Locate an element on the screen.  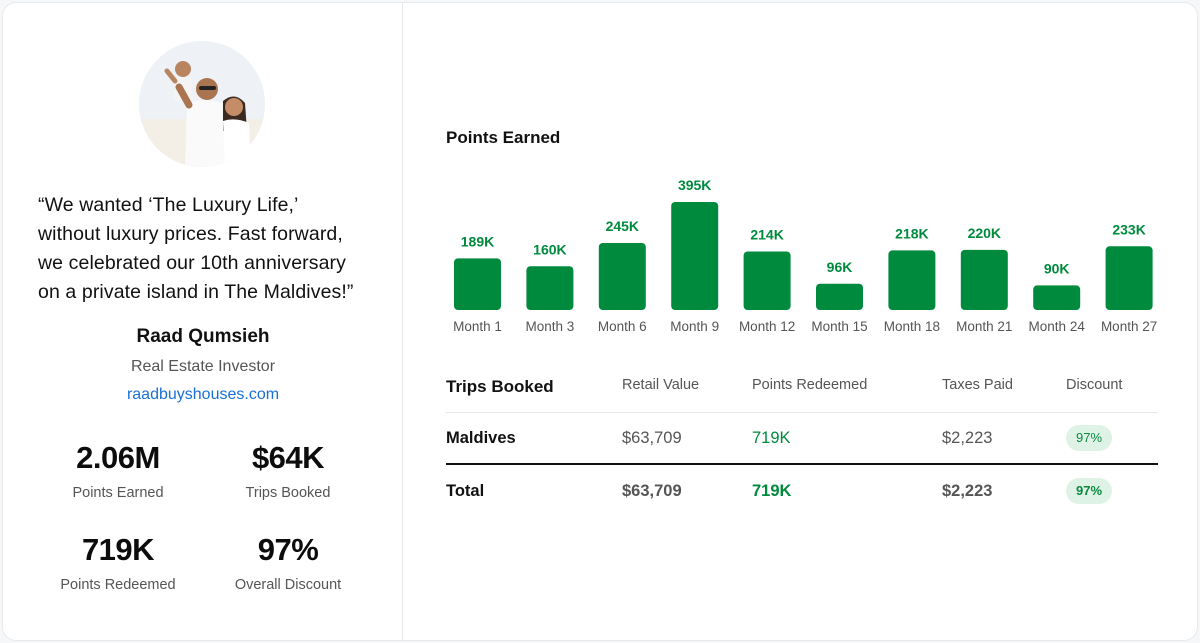
x-tick-label: Month 18 is located at coordinates (912, 326).